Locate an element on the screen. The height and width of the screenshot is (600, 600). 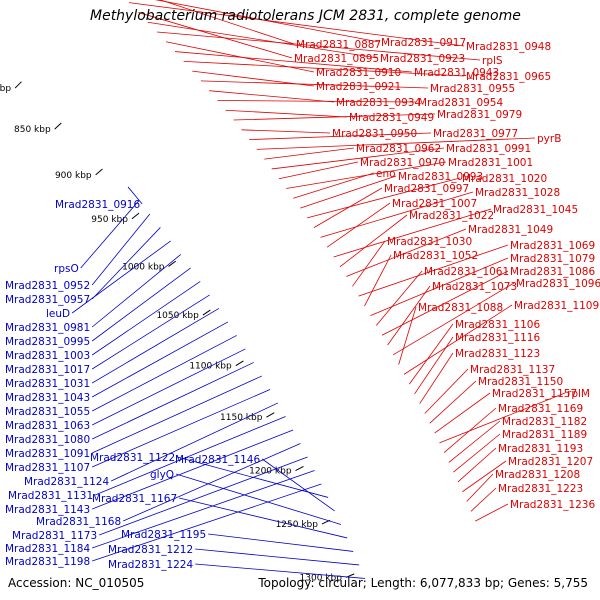
gene-label-forward: Mrad2831_1073 is located at coordinates (474, 287).